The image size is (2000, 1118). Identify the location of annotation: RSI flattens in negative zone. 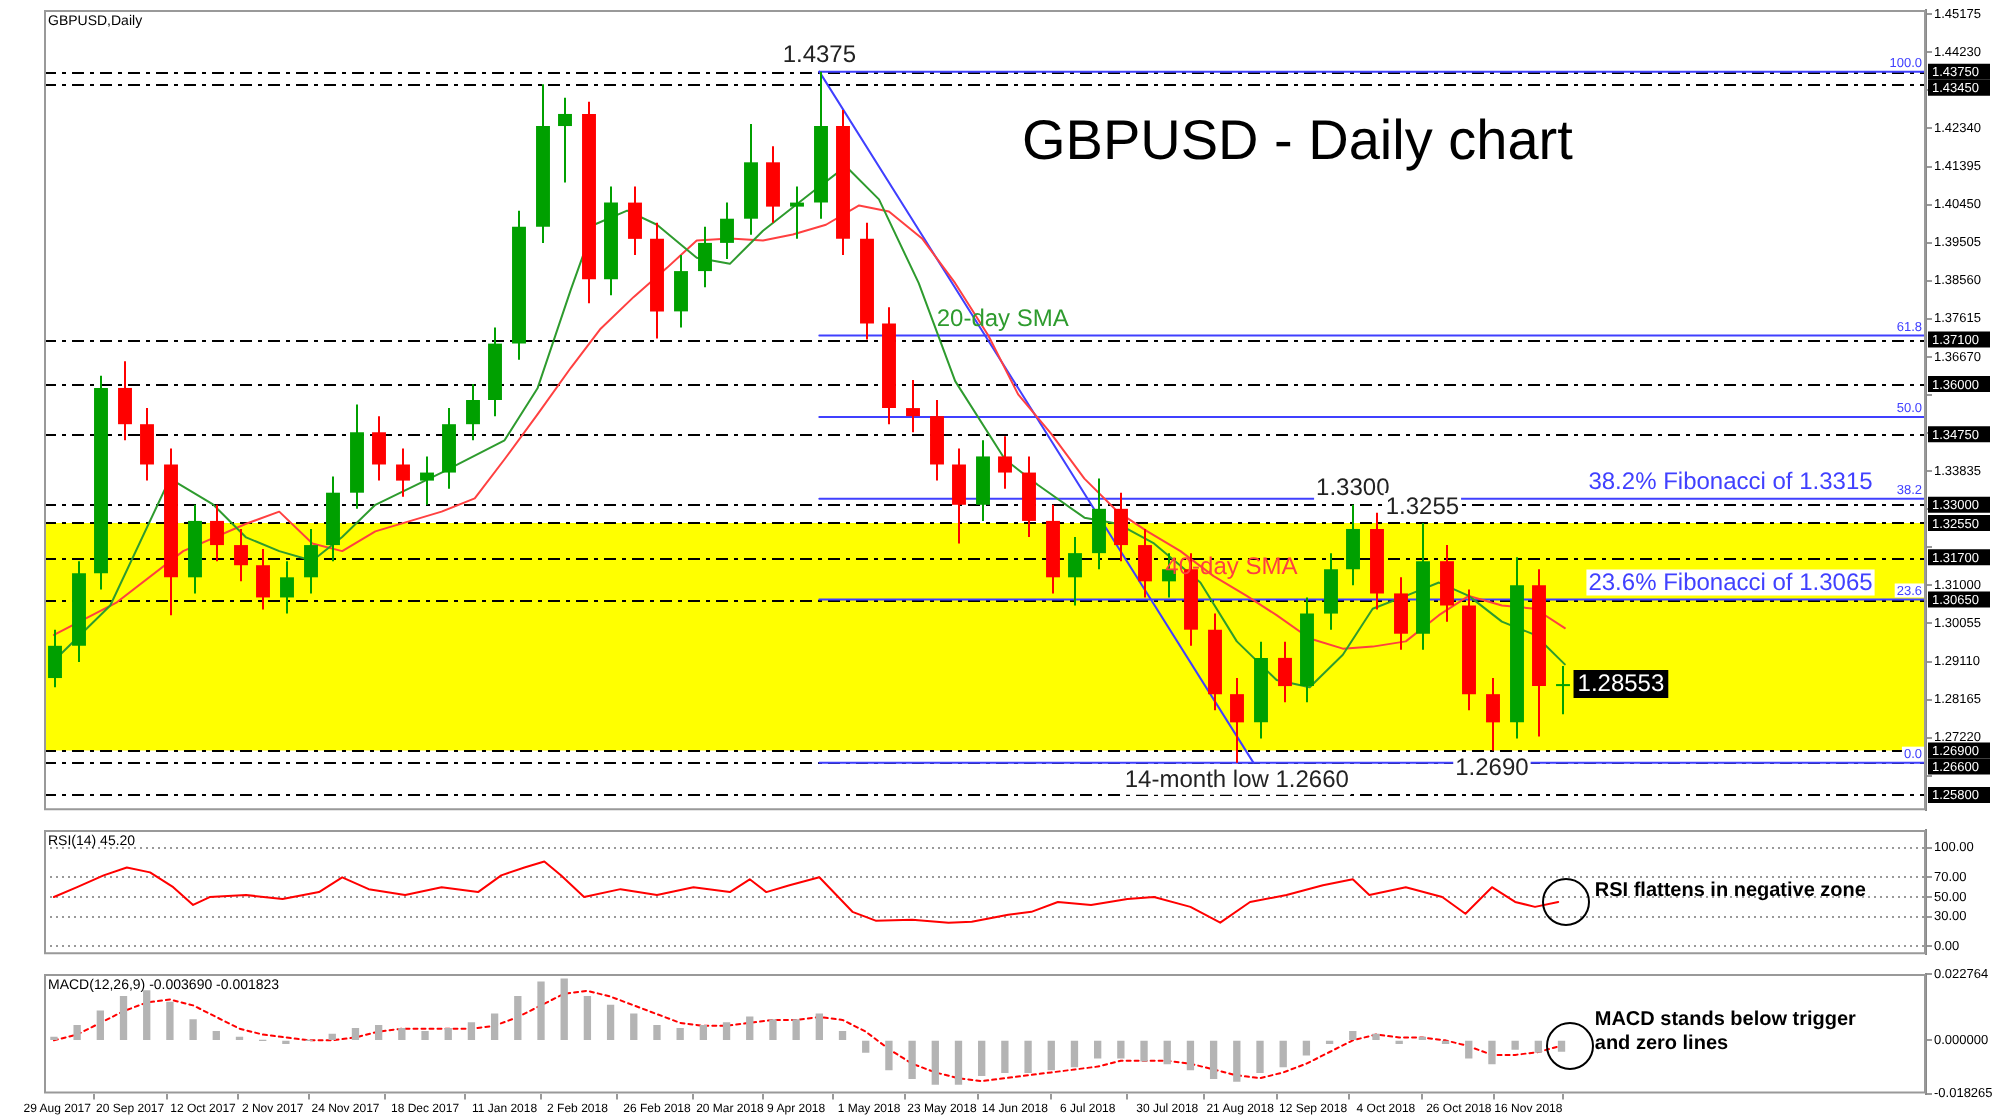
(1730, 890).